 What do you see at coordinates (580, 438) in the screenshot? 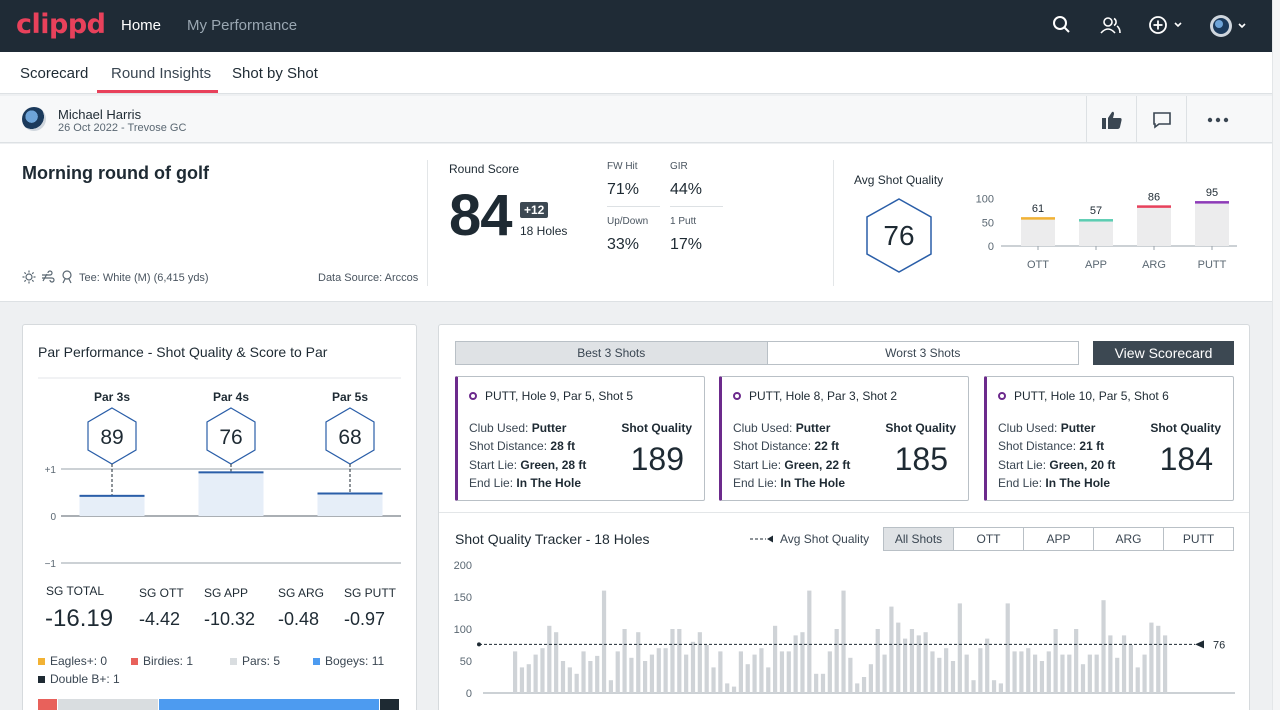
I see `shot-card: PUTT, Hole 9, Par 5, Shot 5 Club Used` at bounding box center [580, 438].